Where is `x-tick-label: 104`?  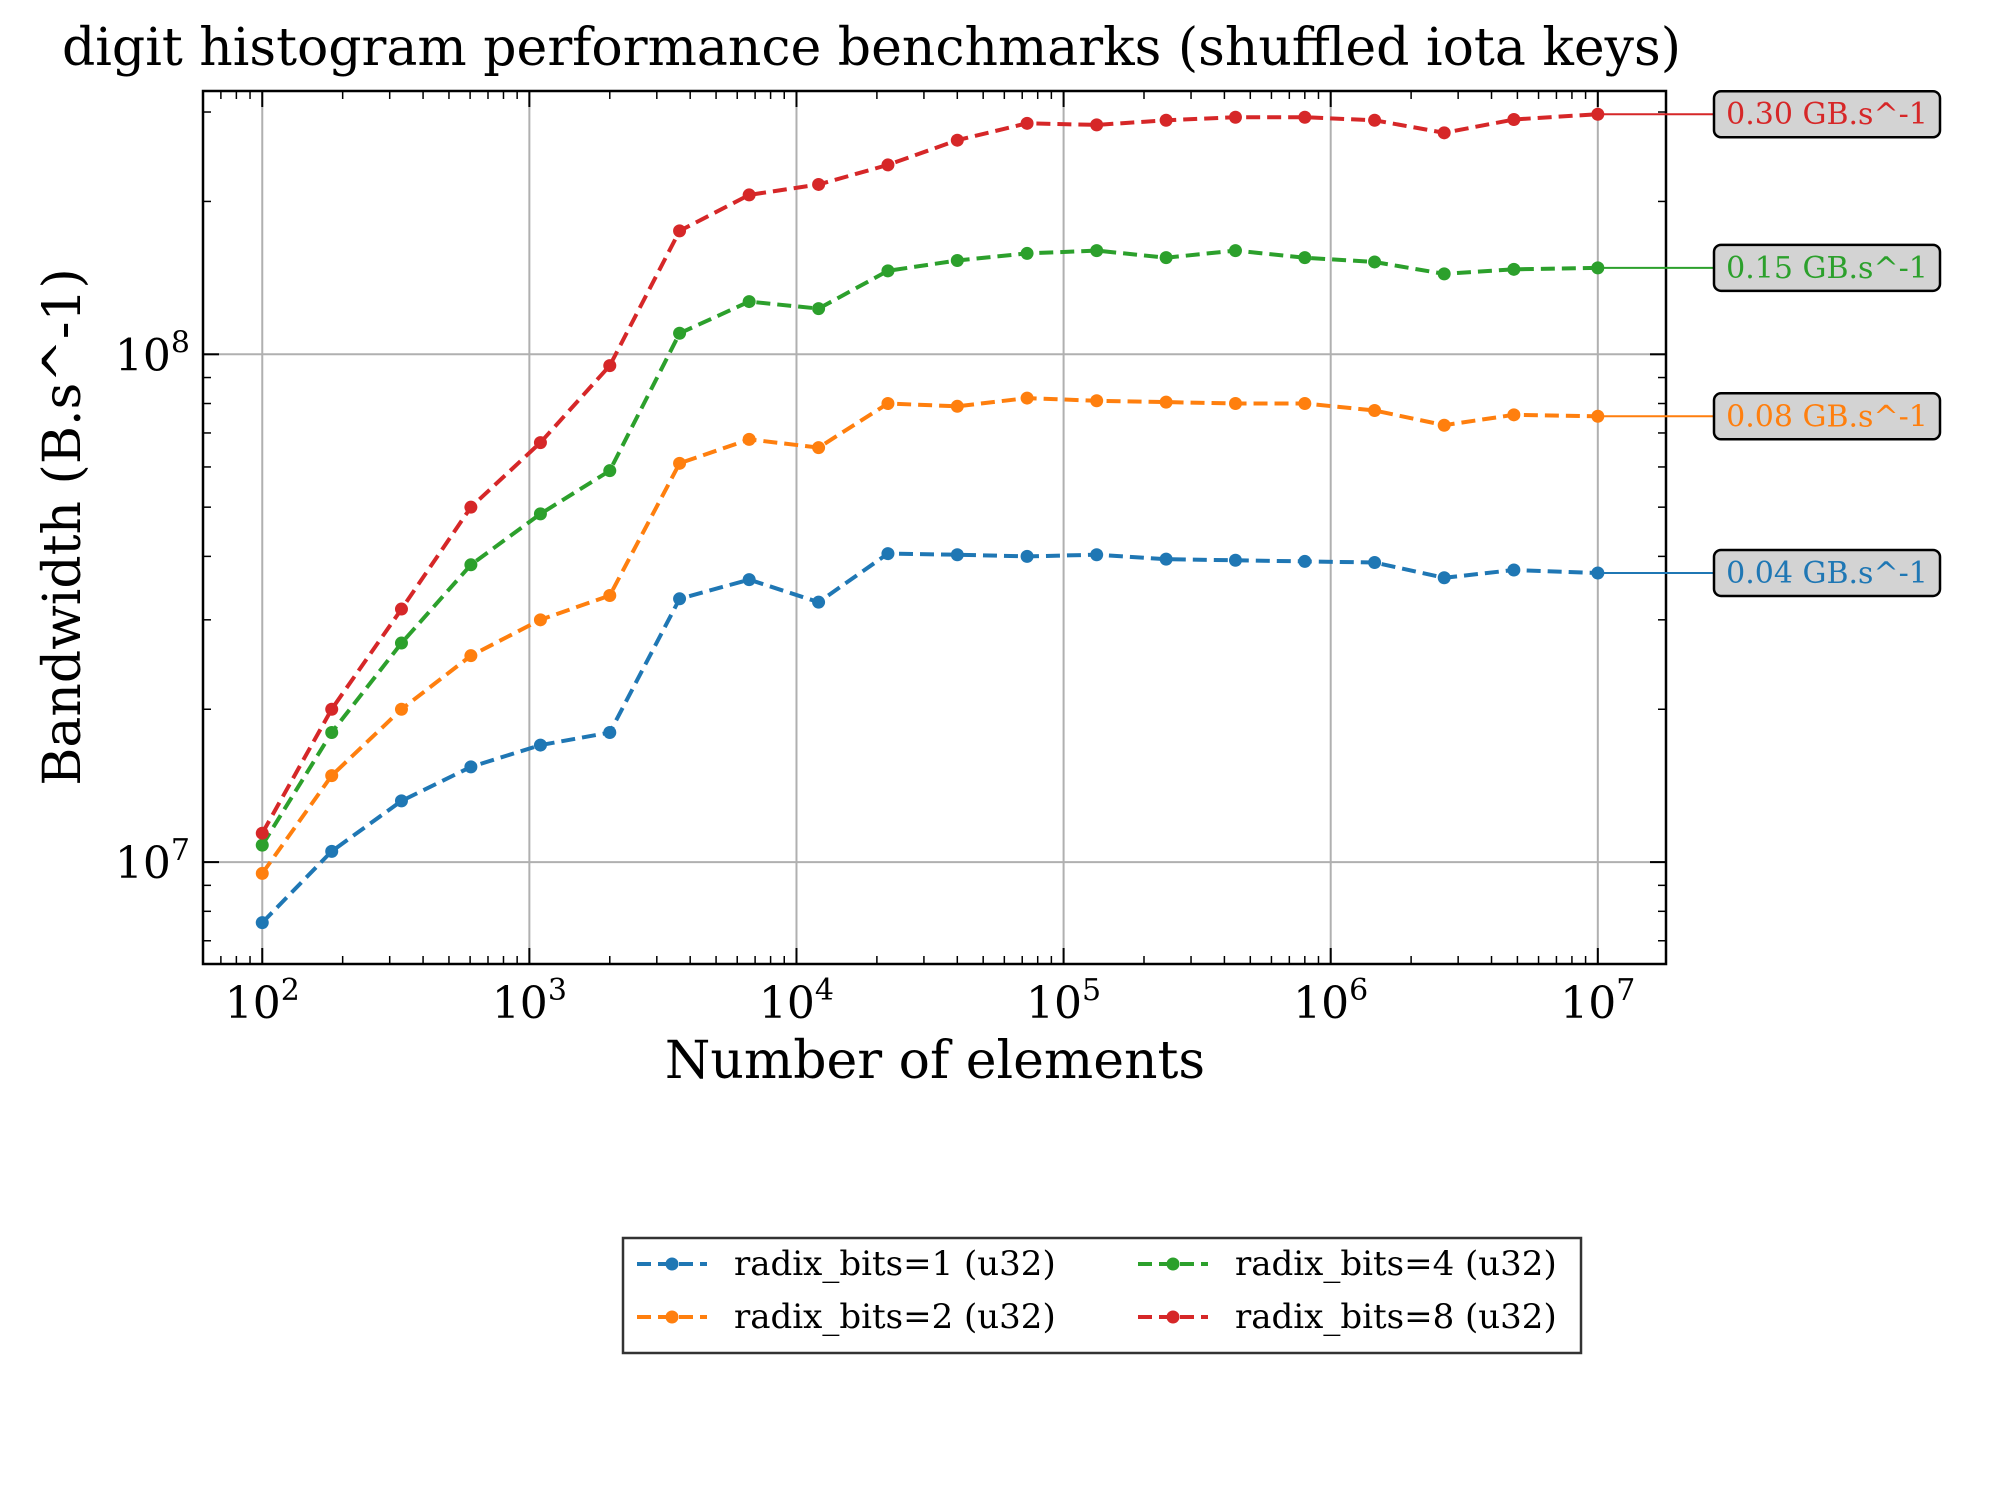 x-tick-label: 104 is located at coordinates (796, 1001).